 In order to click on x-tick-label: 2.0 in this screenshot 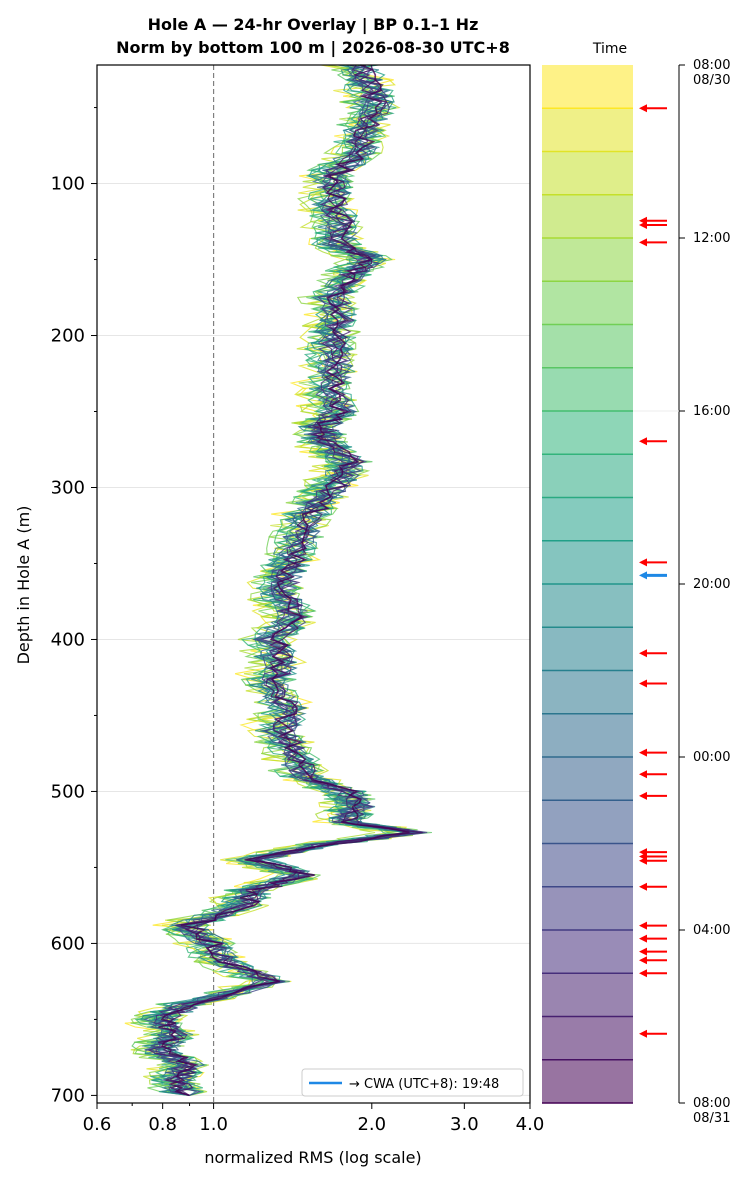, I will do `click(371, 1124)`.